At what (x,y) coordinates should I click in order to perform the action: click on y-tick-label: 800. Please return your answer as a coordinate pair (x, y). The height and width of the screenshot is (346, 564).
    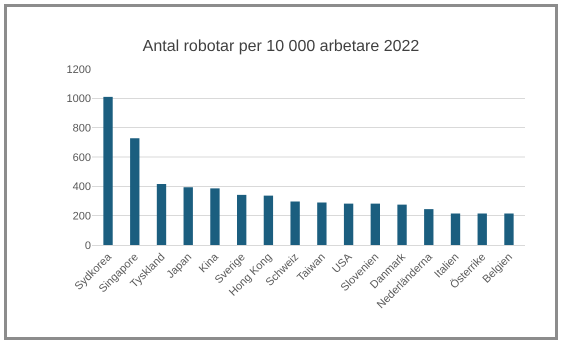
    Looking at the image, I should click on (81, 128).